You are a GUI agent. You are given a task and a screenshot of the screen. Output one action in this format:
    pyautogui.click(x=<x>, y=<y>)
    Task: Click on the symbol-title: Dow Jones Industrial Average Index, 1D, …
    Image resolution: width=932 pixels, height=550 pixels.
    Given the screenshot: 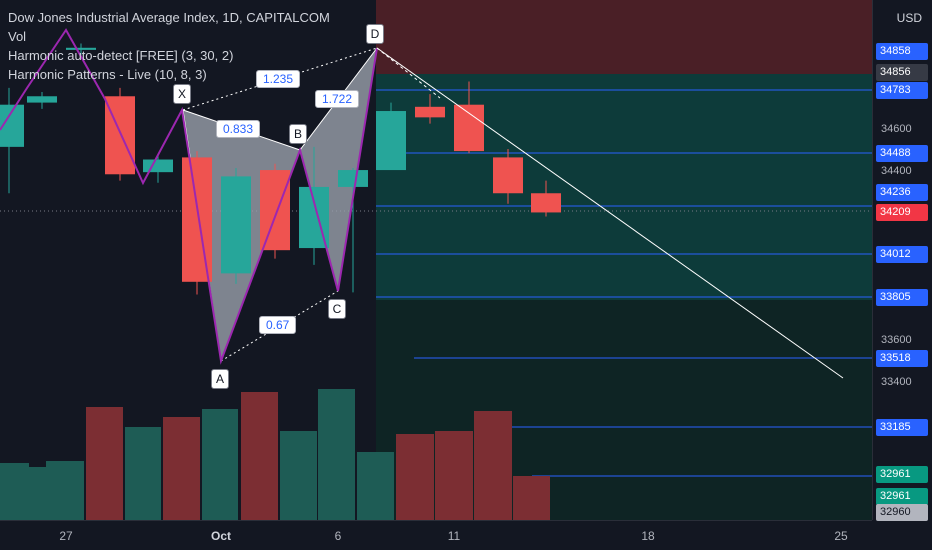 What is the action you would take?
    pyautogui.click(x=169, y=17)
    